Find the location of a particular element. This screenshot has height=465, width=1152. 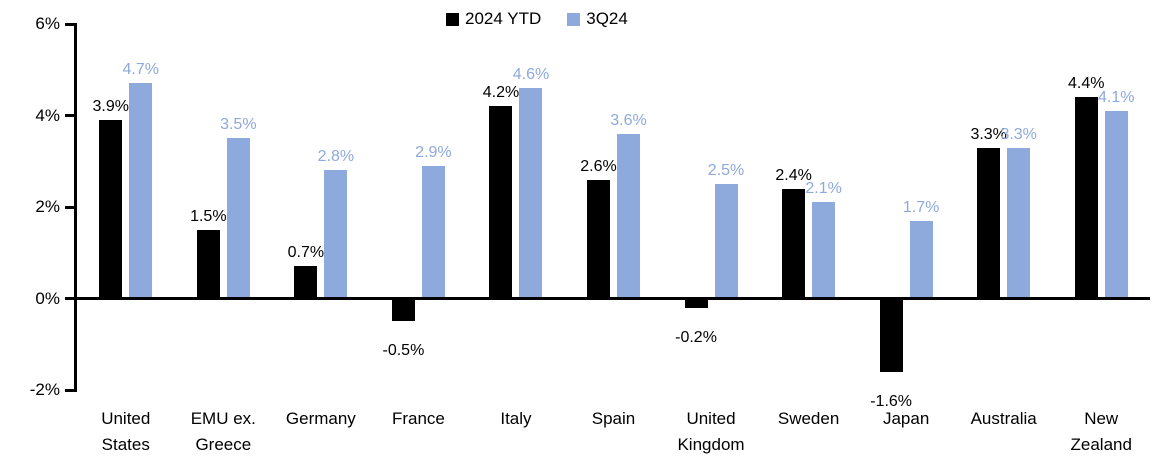

x-axis-category-label: Australia is located at coordinates (1003, 418).